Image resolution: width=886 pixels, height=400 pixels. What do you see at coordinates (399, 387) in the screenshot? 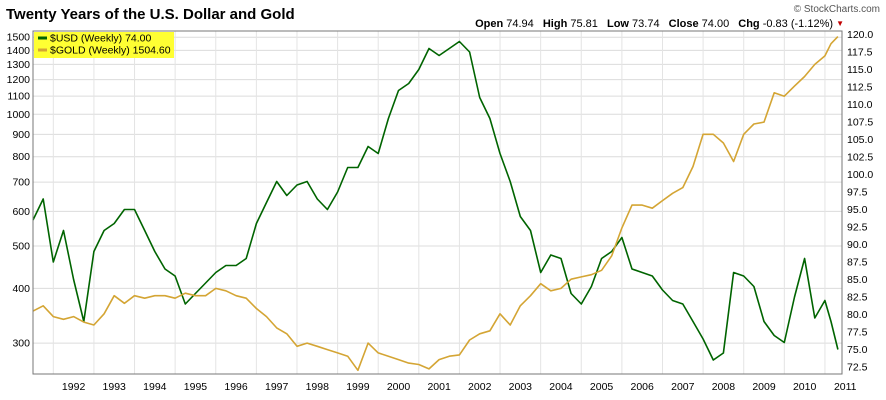
I see `x-tick-label: 2000` at bounding box center [399, 387].